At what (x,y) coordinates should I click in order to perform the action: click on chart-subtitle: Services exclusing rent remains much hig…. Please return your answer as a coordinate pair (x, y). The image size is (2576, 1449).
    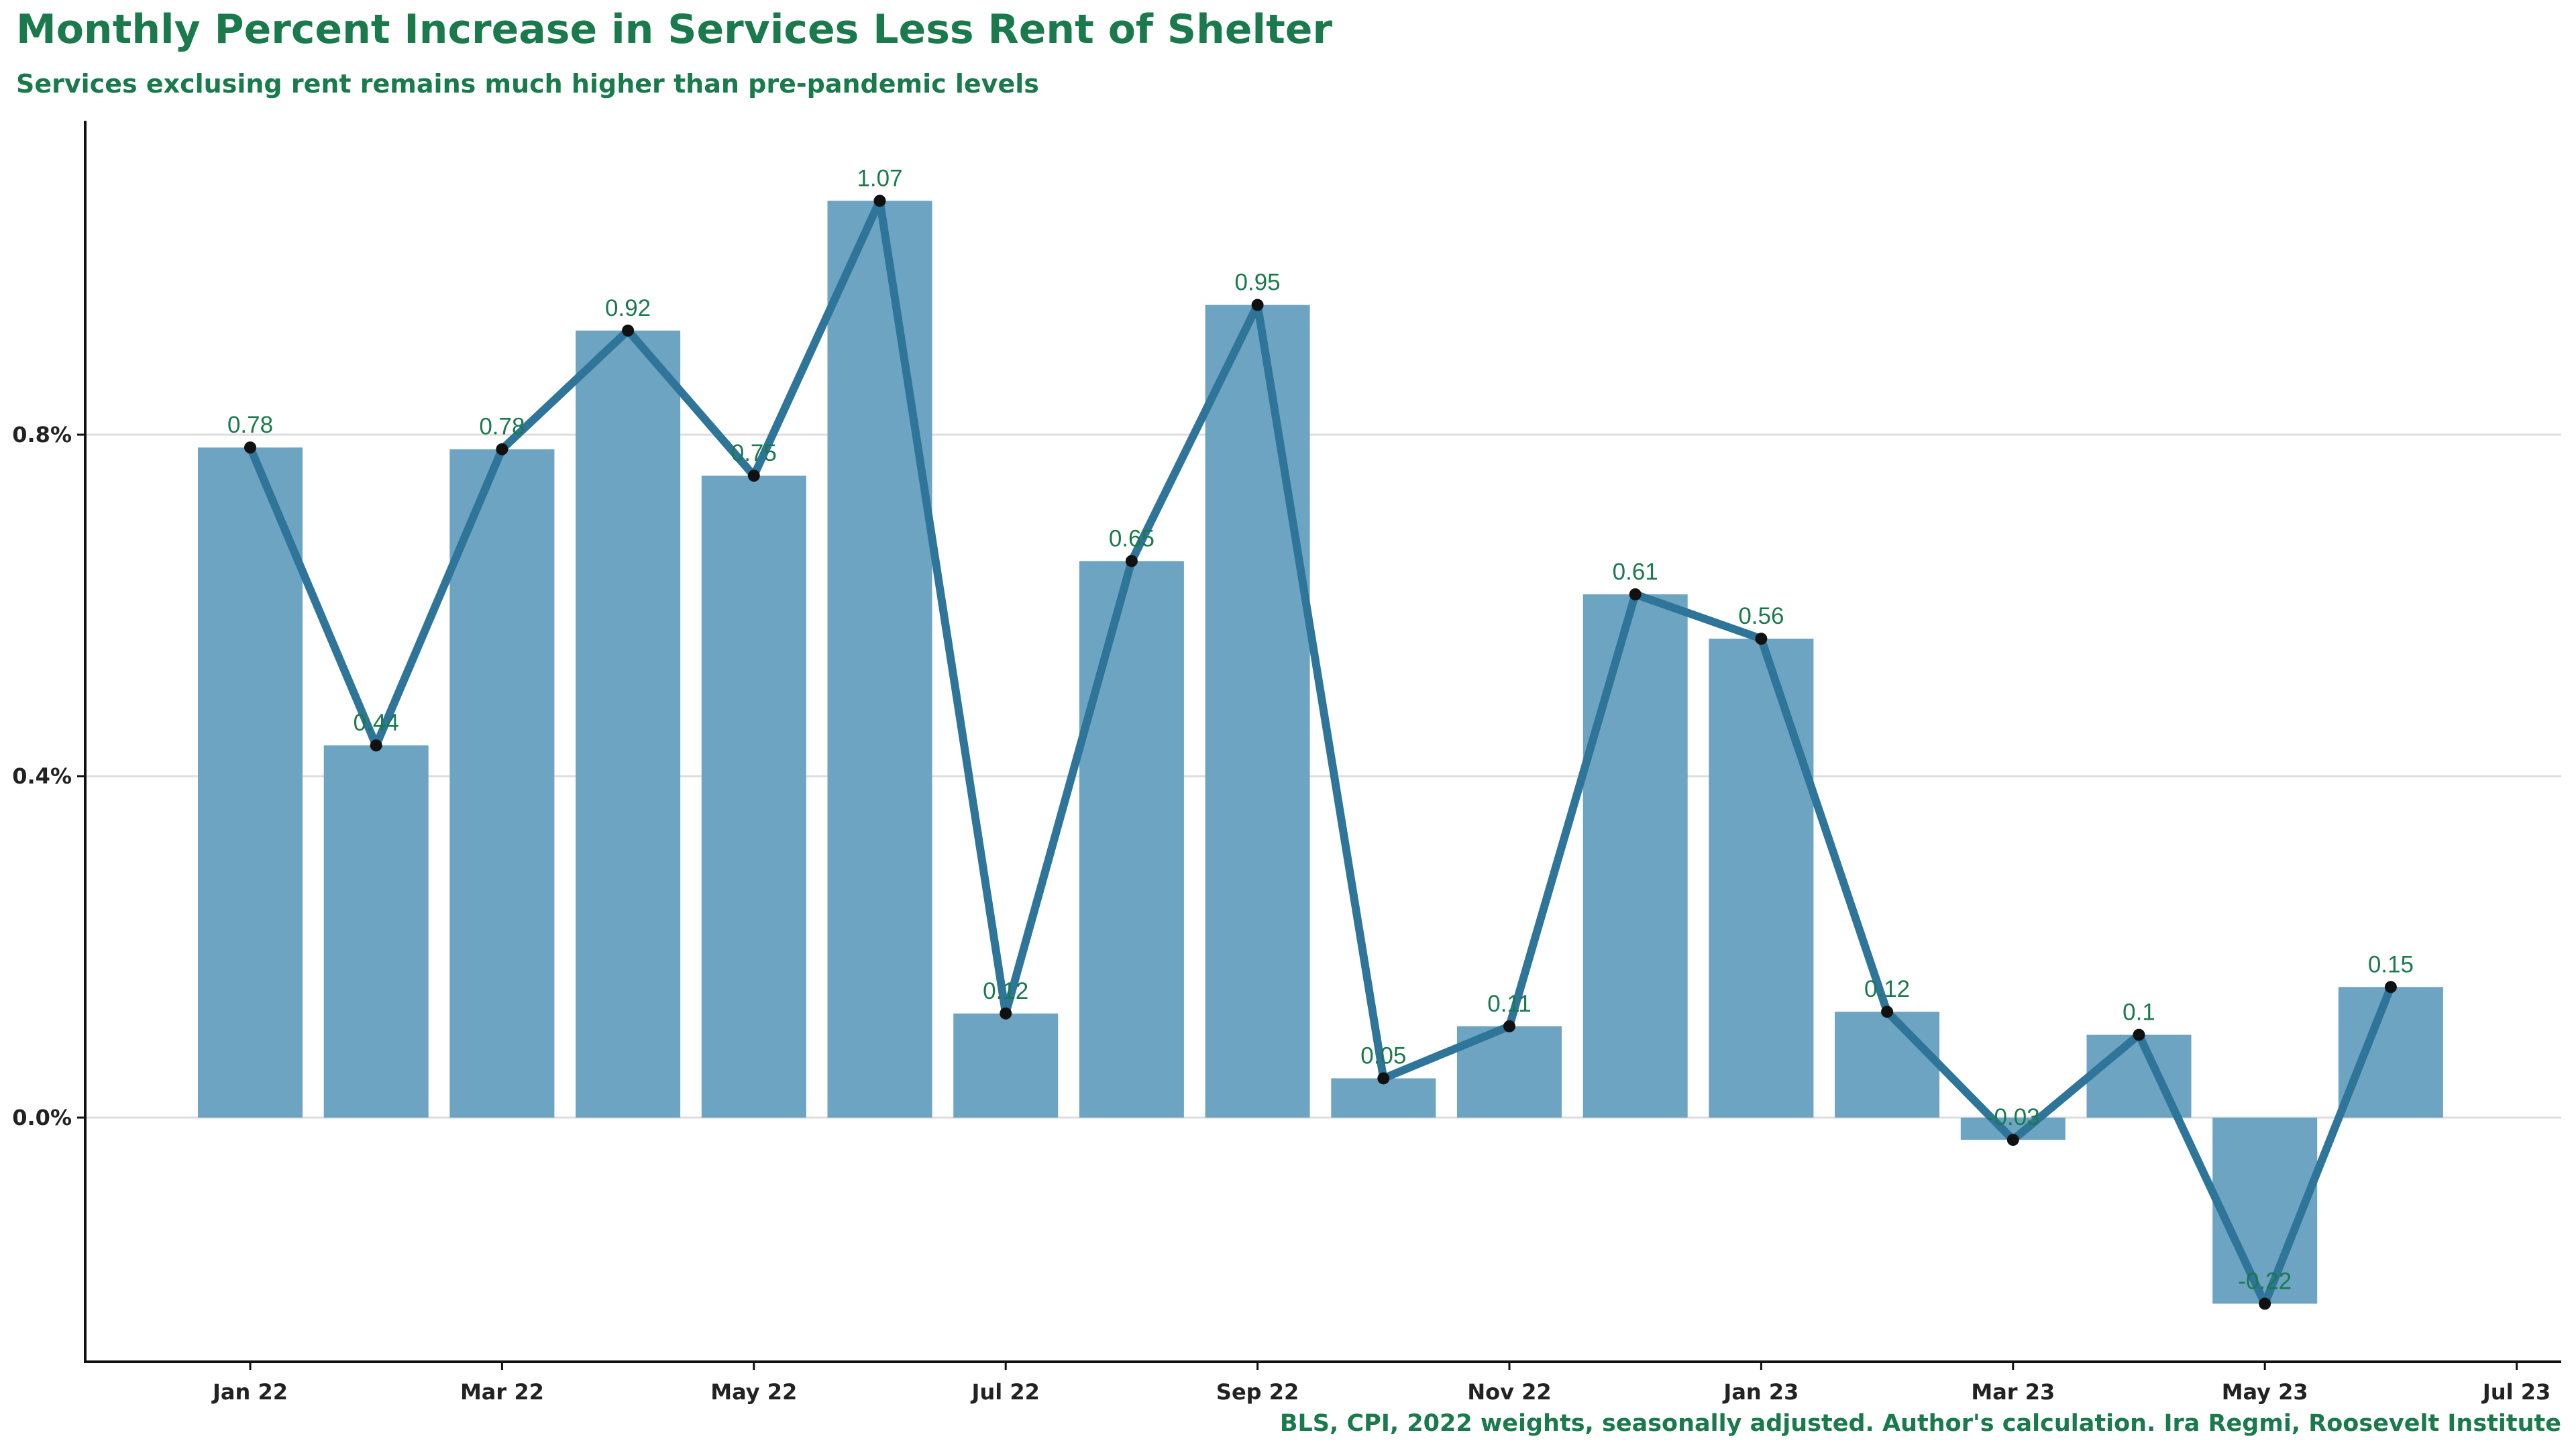
    Looking at the image, I should click on (527, 84).